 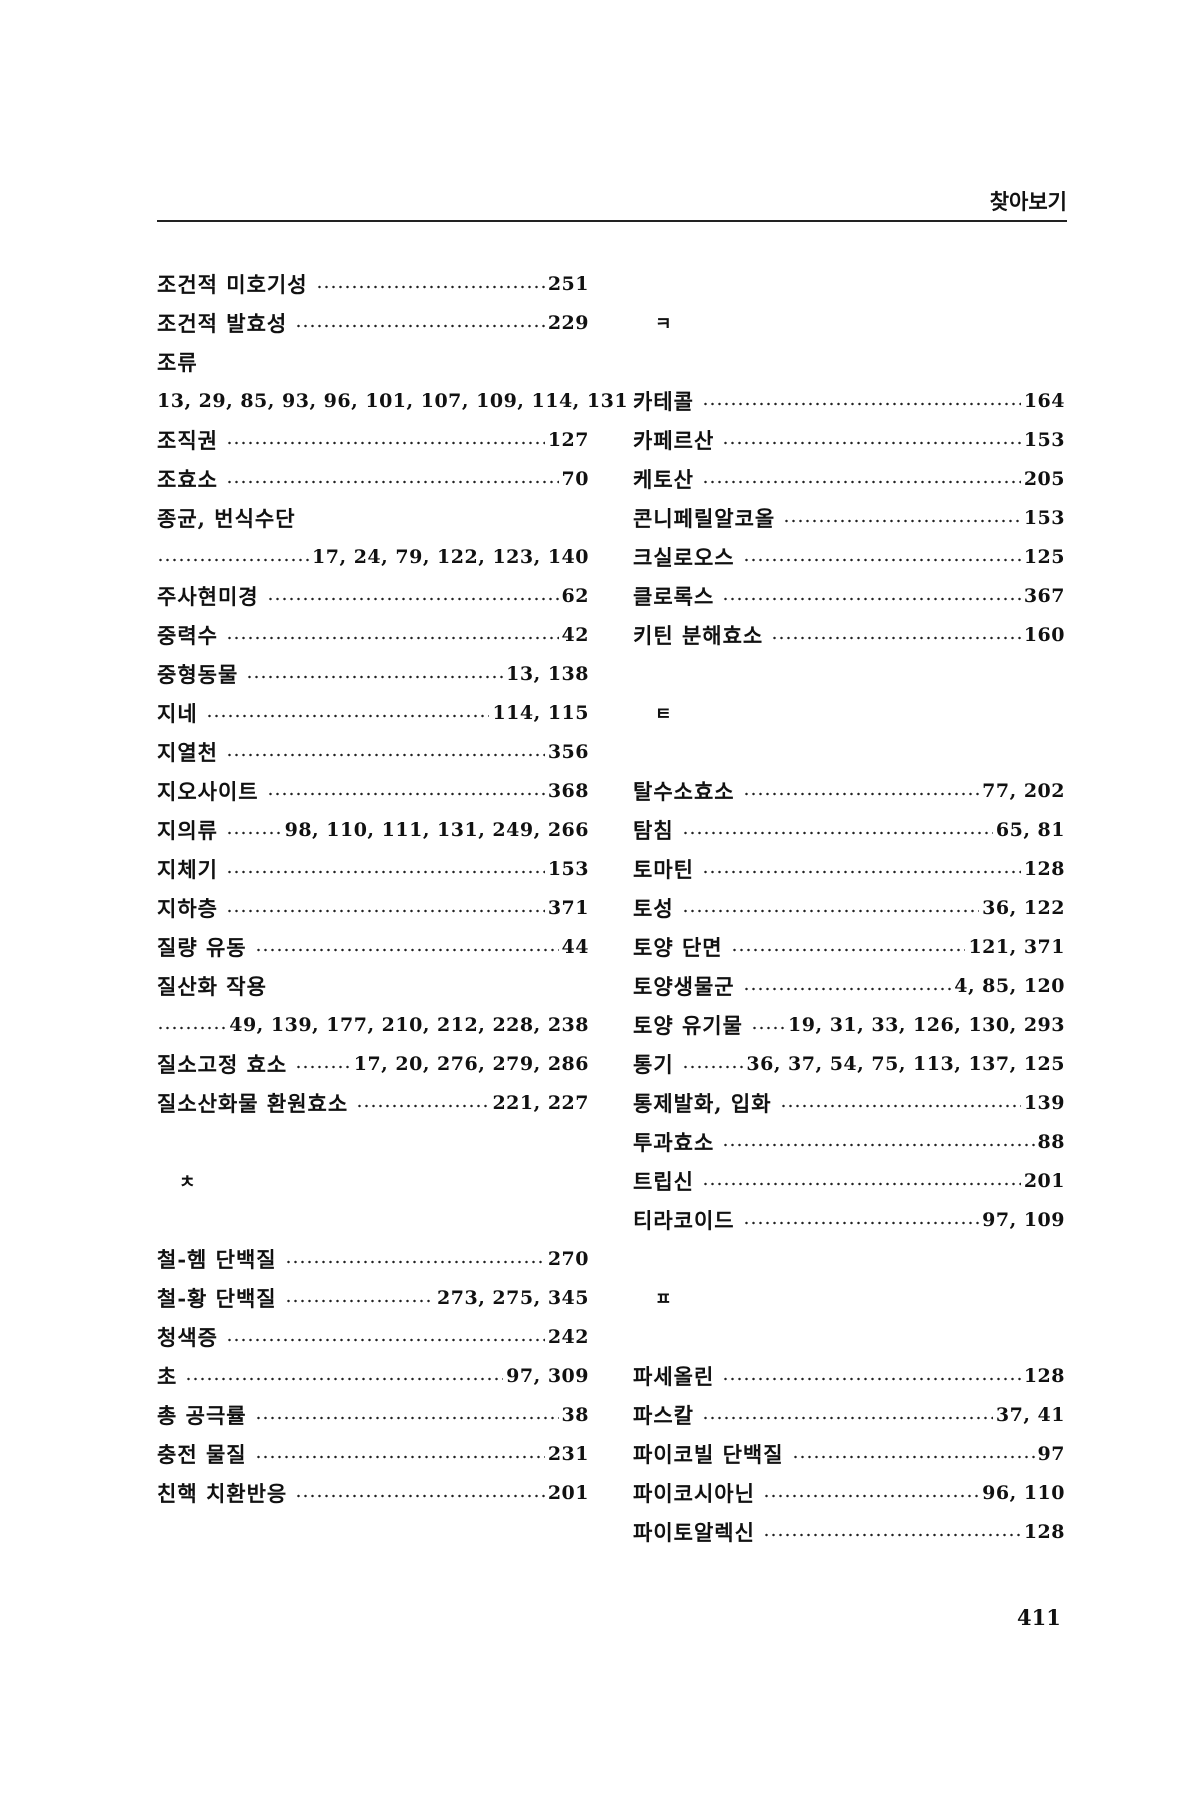 What do you see at coordinates (684, 557) in the screenshot?
I see `index-term: 크실로오스` at bounding box center [684, 557].